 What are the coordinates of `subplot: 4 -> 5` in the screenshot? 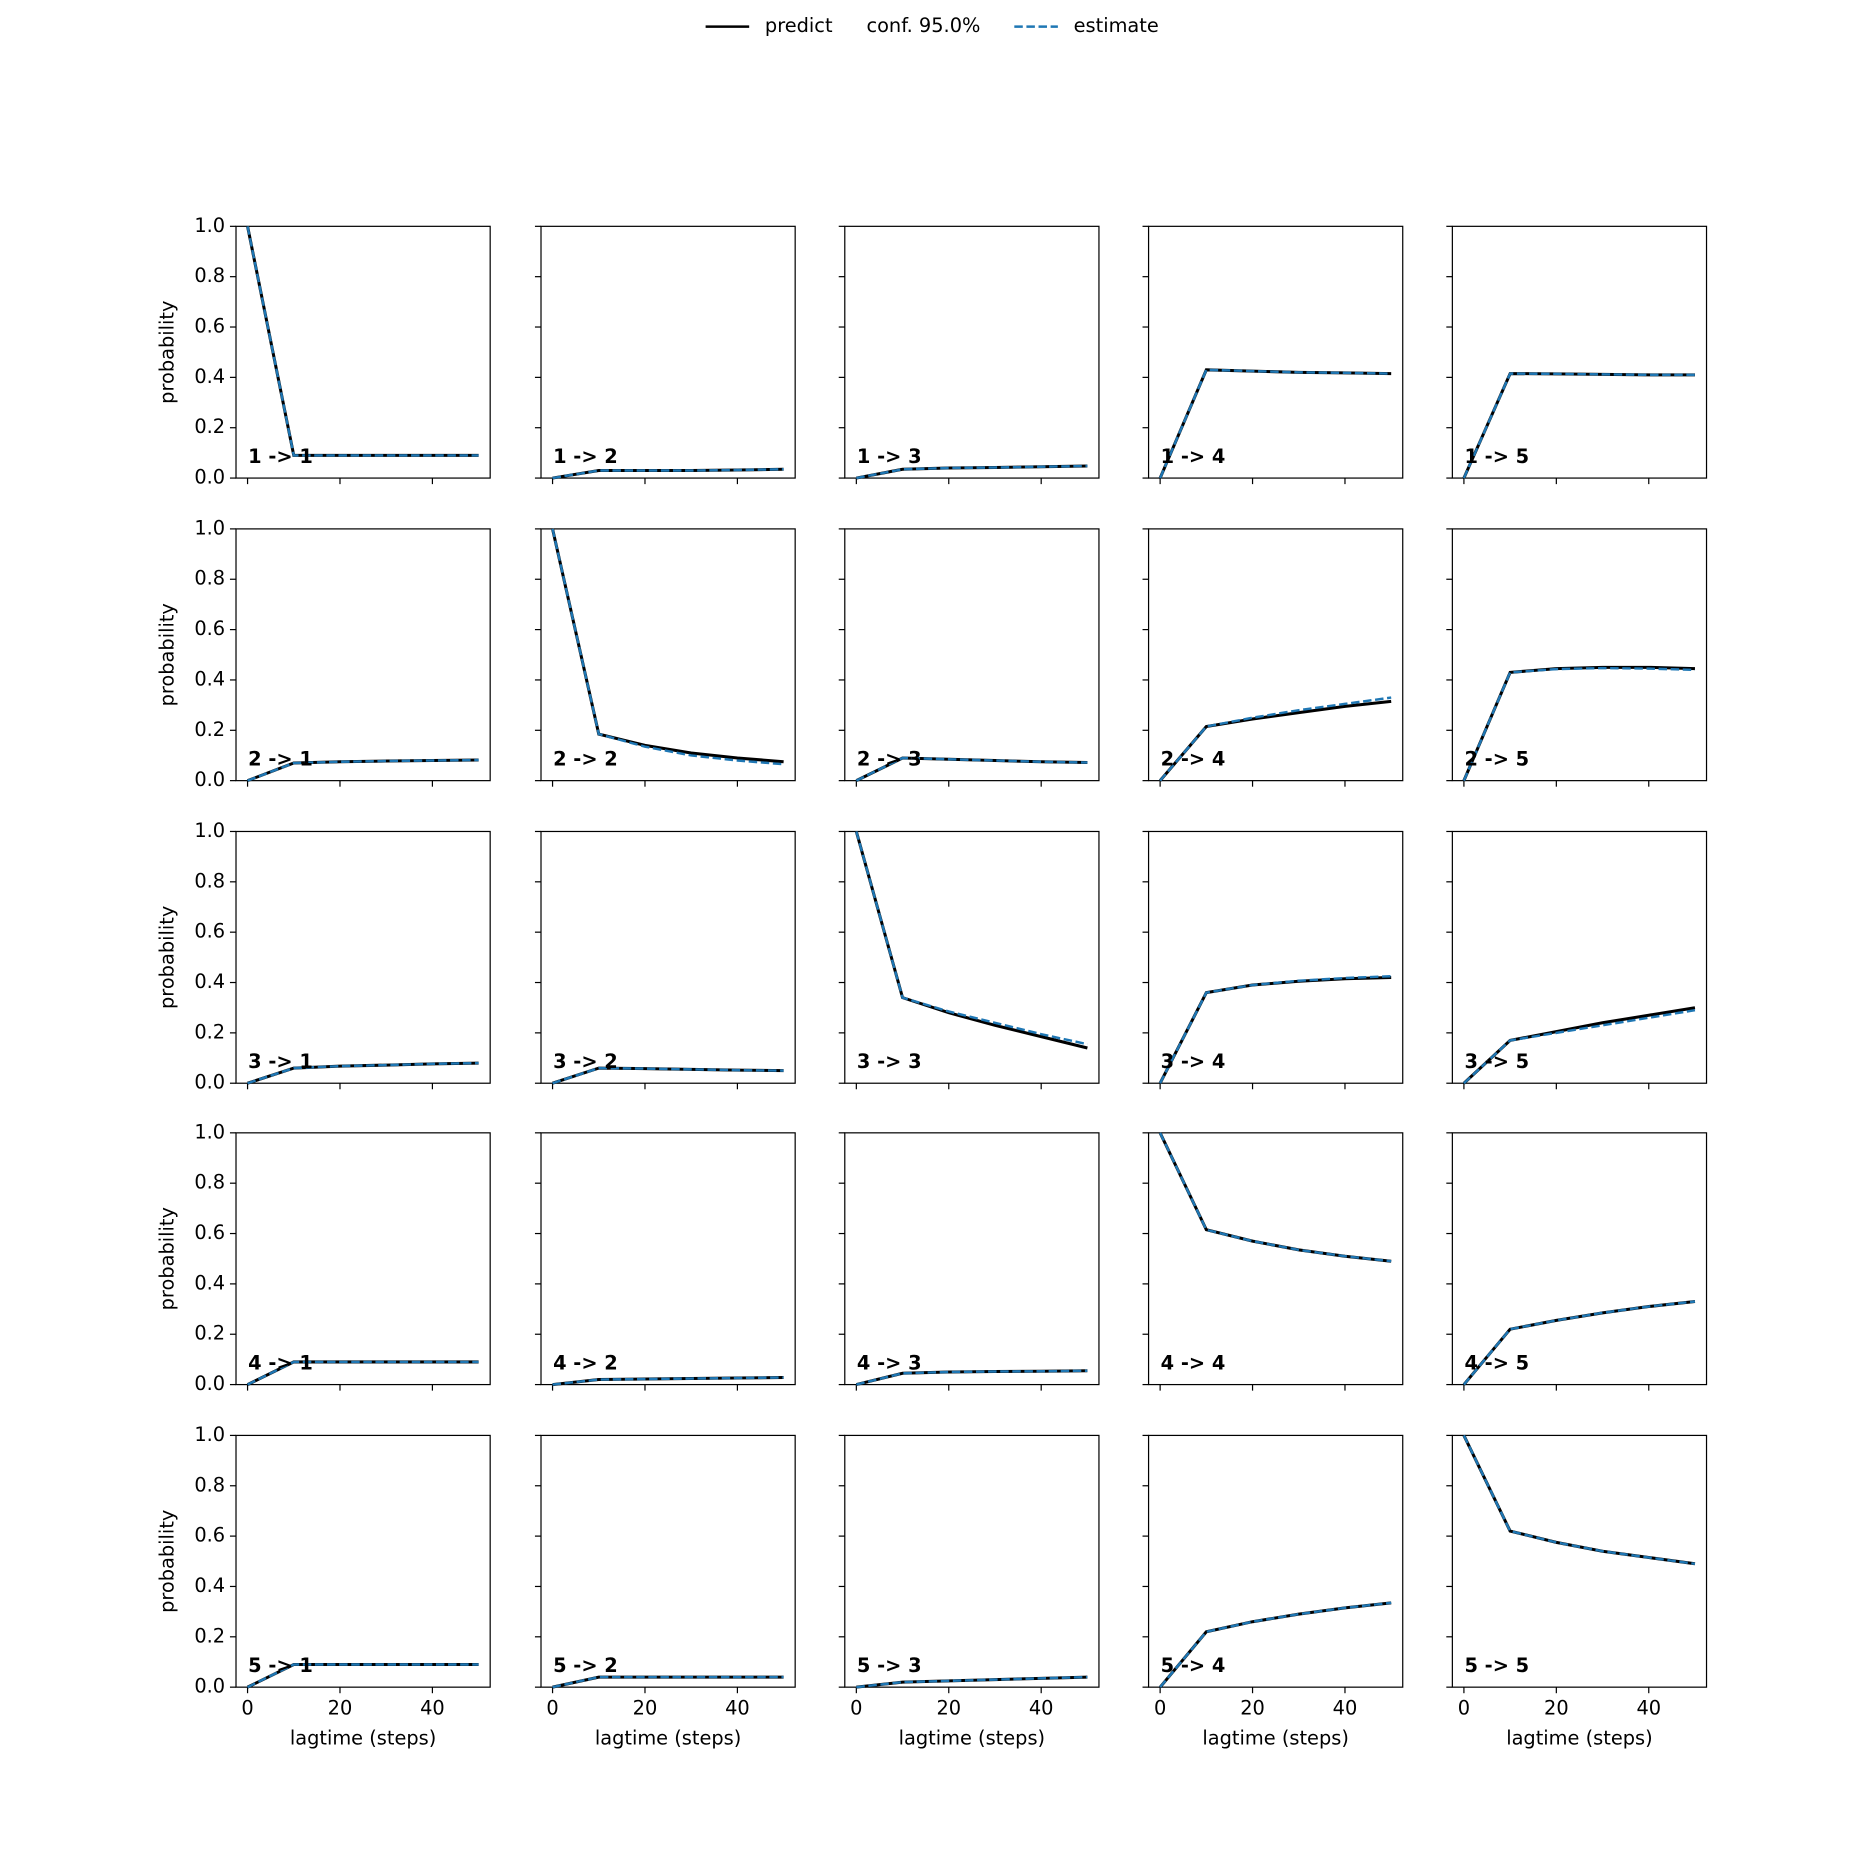 It's located at (1577, 1261).